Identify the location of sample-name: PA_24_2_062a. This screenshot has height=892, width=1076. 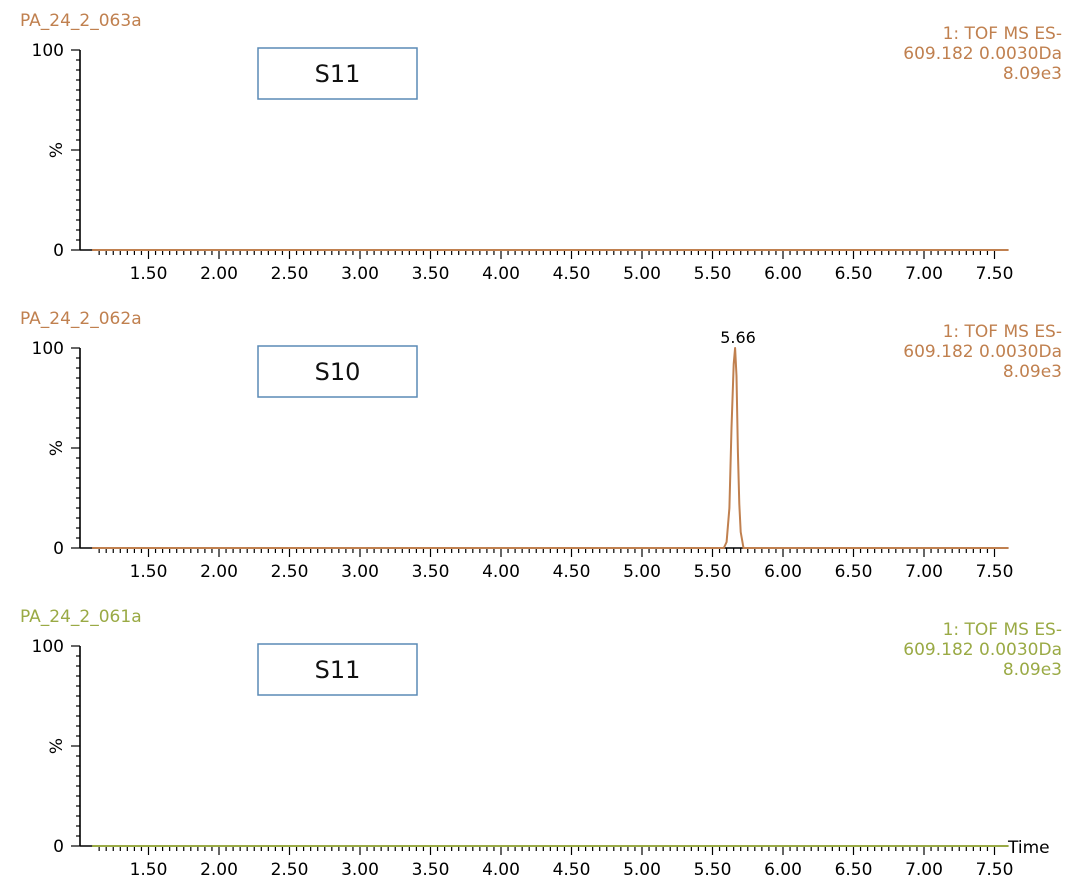
(81, 319).